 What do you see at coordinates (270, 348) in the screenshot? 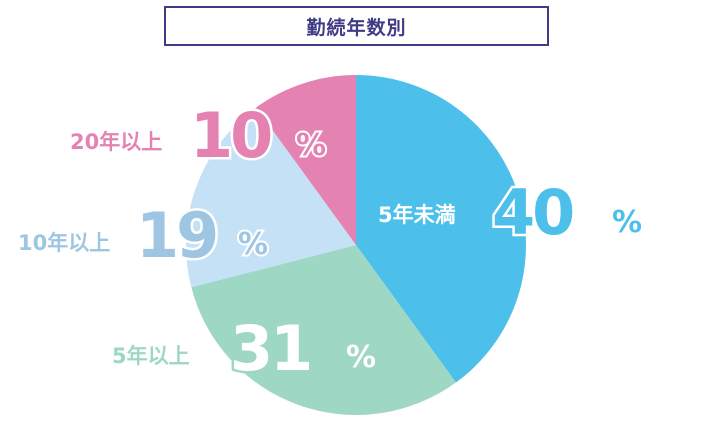
I see `slice-value-5plus: 31` at bounding box center [270, 348].